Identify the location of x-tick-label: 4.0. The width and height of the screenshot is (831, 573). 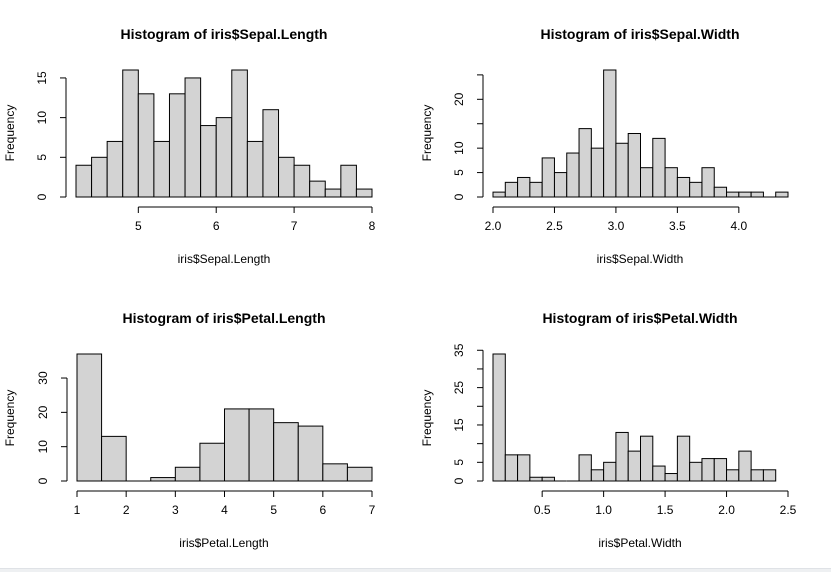
(738, 226).